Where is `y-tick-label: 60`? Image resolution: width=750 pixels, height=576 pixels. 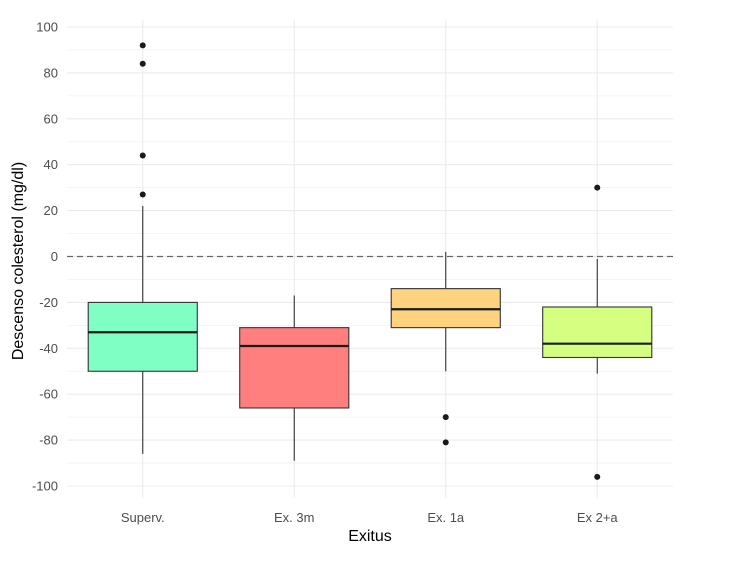
y-tick-label: 60 is located at coordinates (51, 118).